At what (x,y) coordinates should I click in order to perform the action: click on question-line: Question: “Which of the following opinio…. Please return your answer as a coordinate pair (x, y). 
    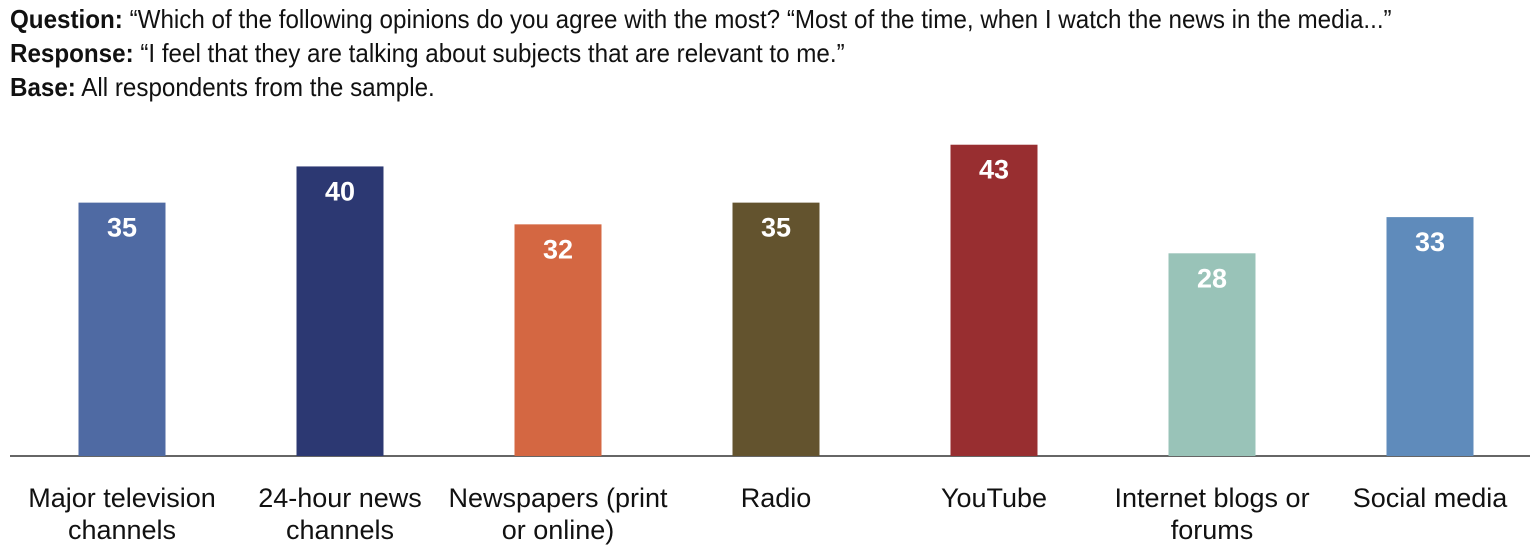
    Looking at the image, I should click on (717, 19).